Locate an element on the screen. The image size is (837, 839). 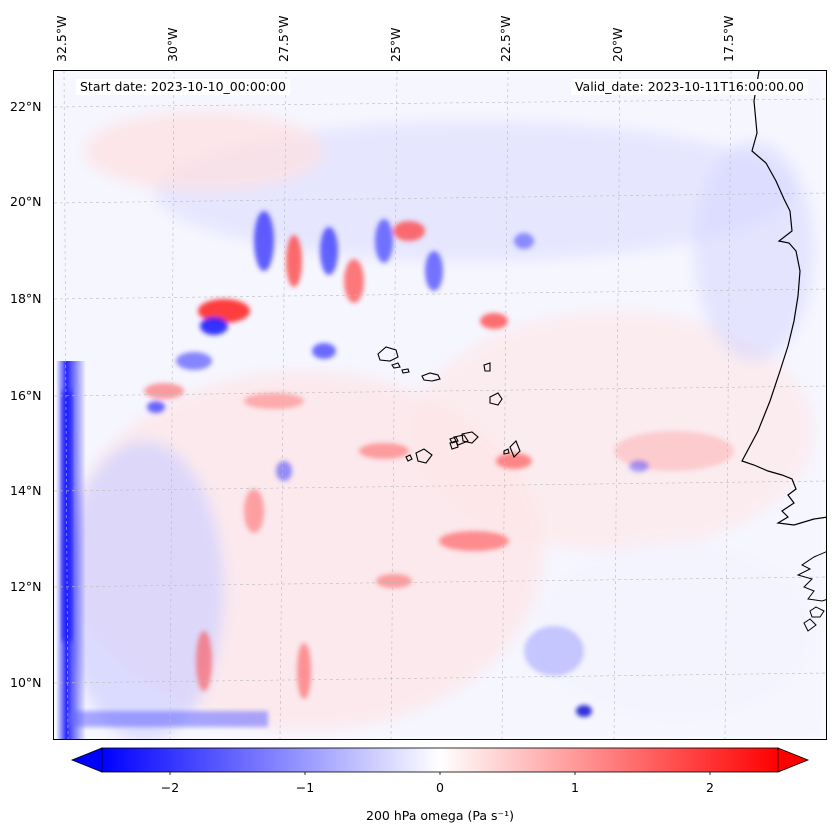
lat-label-12n: 12°N is located at coordinates (26, 586).